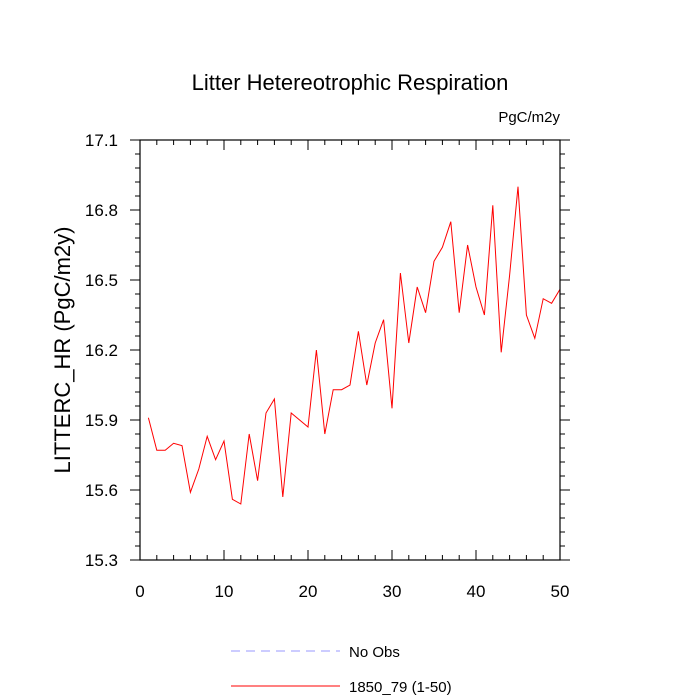 The width and height of the screenshot is (700, 700). What do you see at coordinates (476, 591) in the screenshot?
I see `x-tick-label: 40` at bounding box center [476, 591].